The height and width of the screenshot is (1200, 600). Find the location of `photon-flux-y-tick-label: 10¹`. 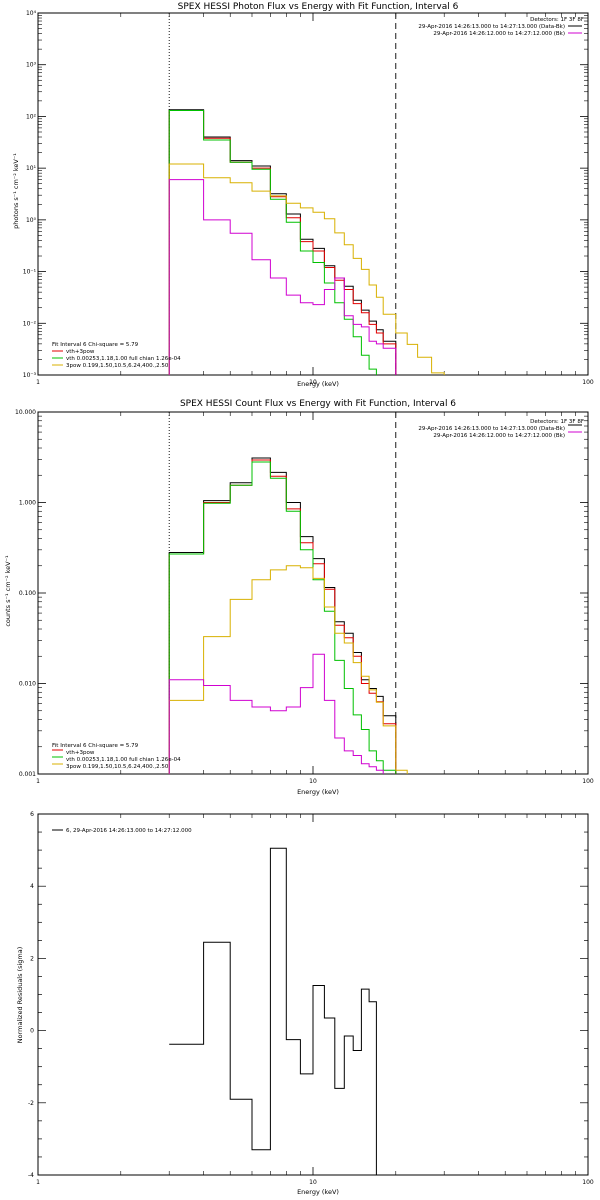

photon-flux-y-tick-label: 10¹ is located at coordinates (31, 168).